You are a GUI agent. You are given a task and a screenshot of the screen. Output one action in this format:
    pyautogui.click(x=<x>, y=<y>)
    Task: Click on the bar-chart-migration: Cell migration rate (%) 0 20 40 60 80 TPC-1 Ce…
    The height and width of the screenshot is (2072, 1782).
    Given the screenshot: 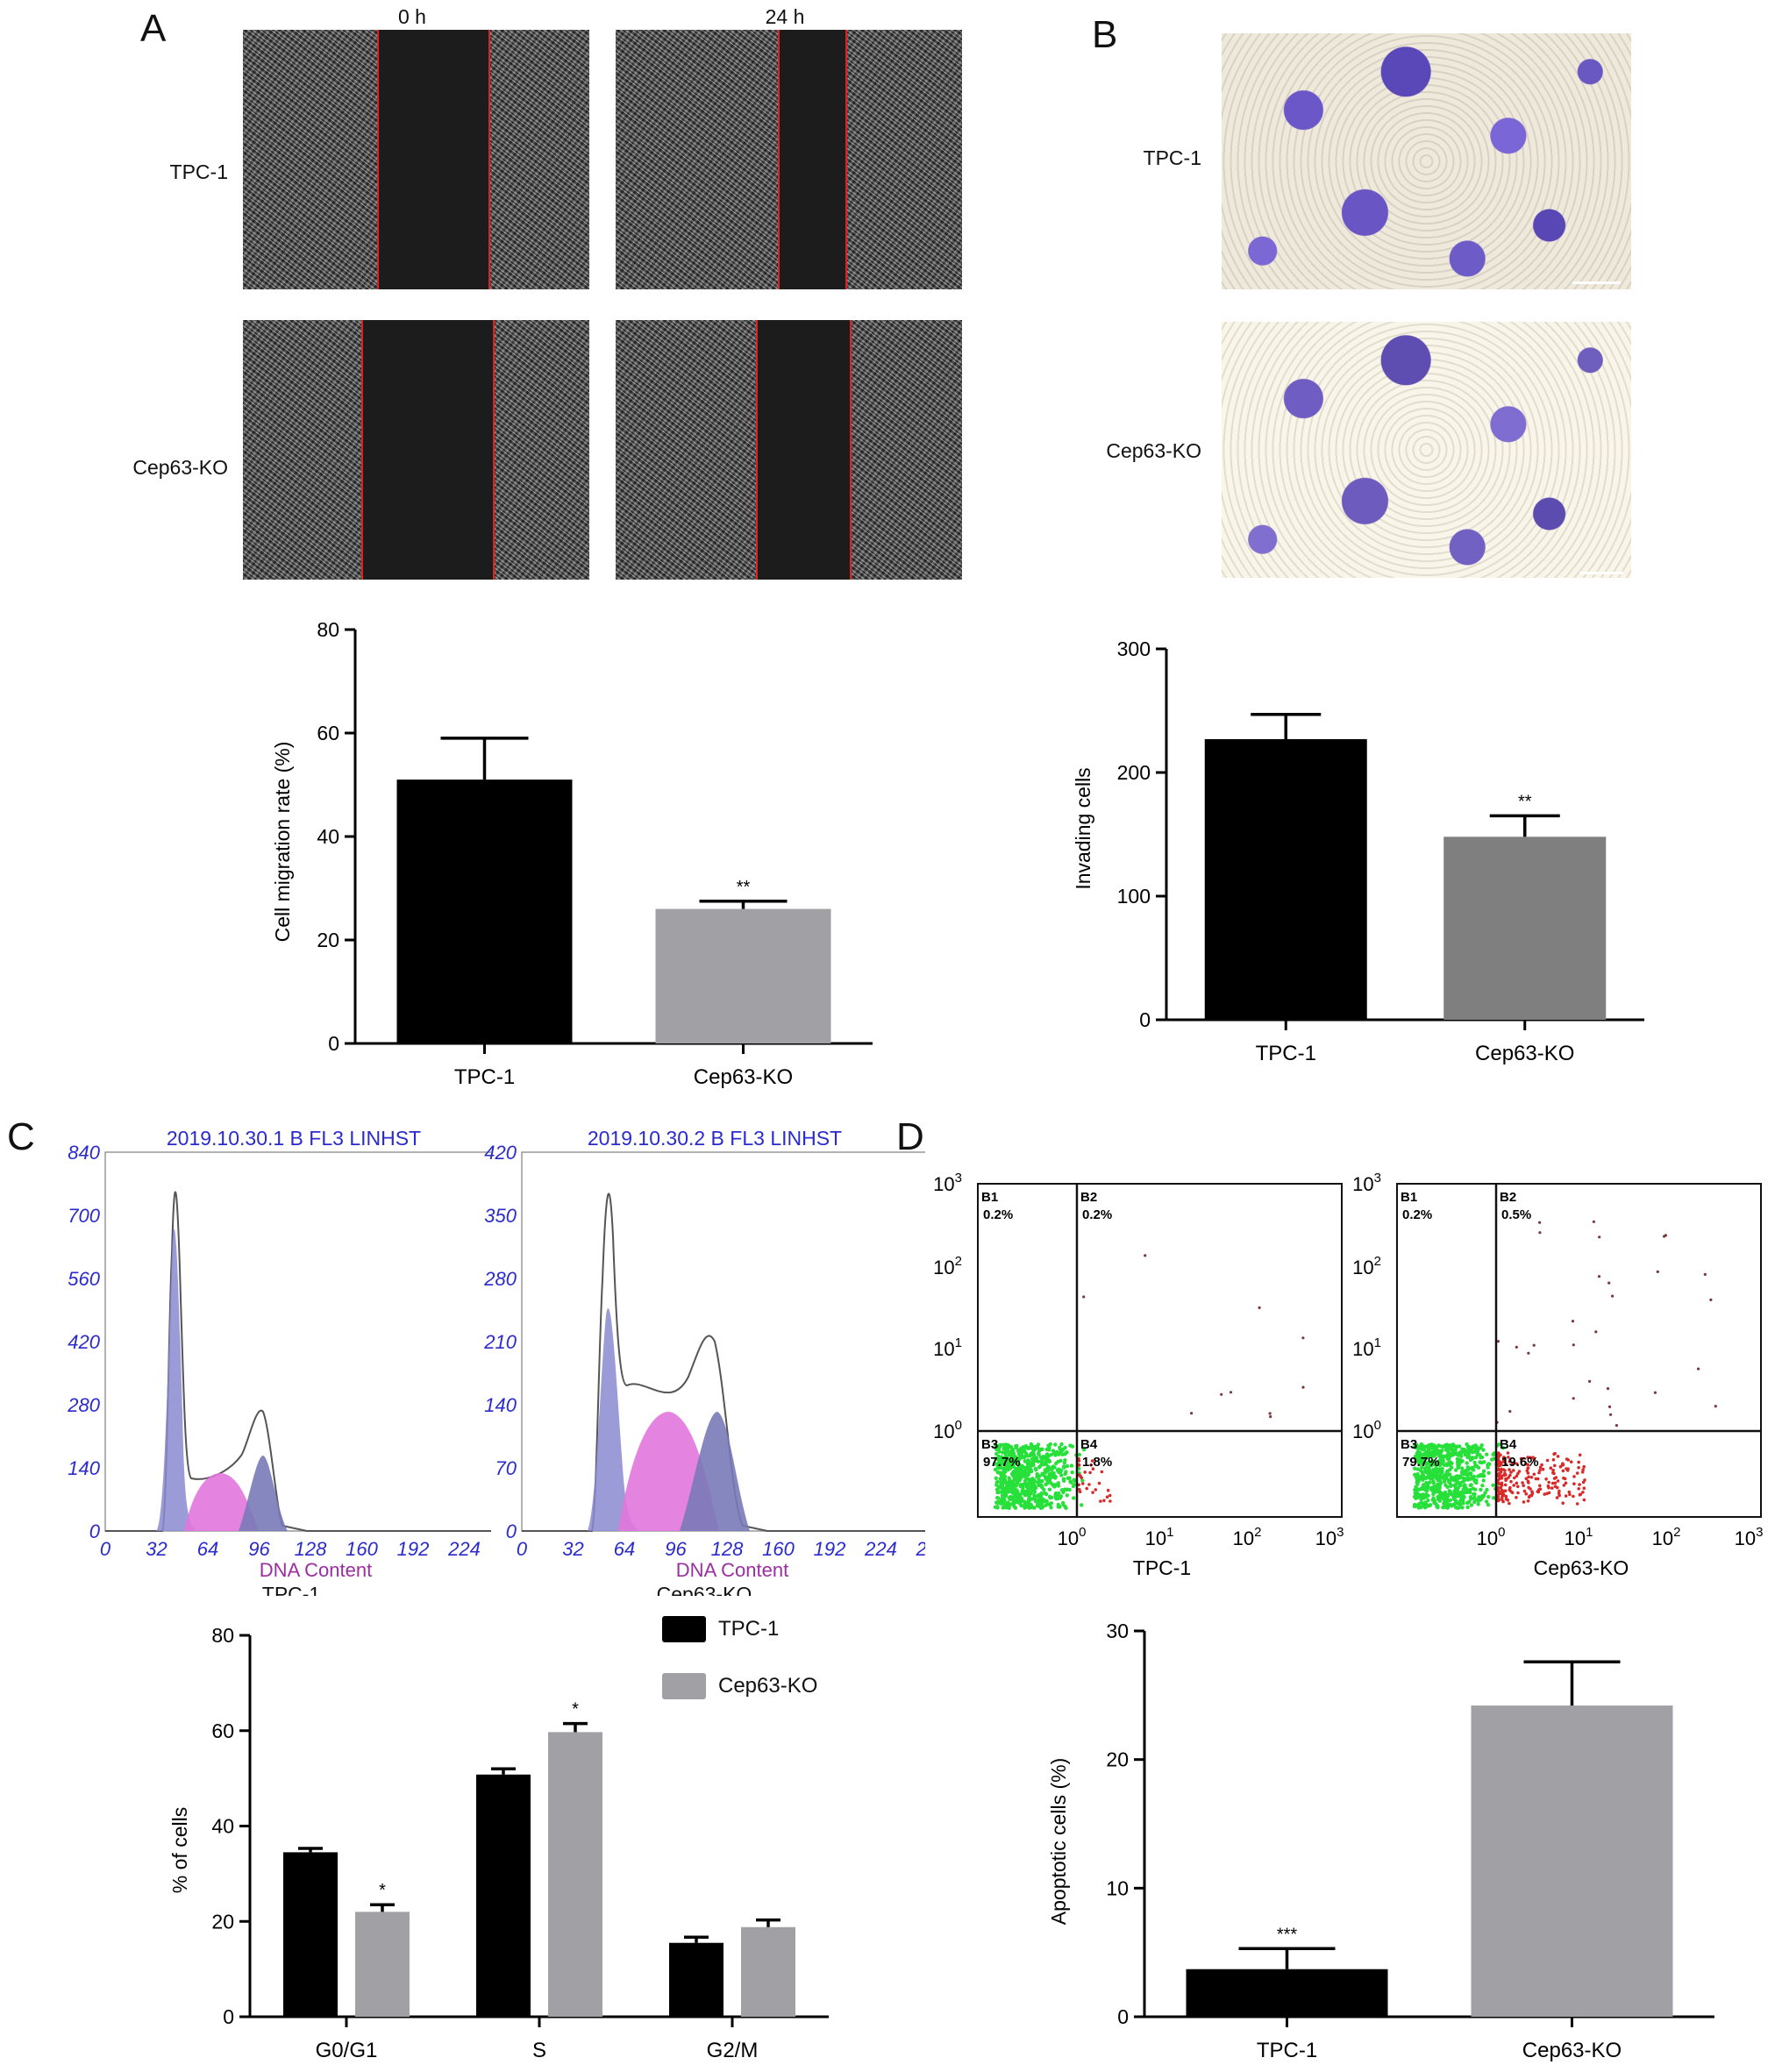 What is the action you would take?
    pyautogui.click(x=572, y=853)
    